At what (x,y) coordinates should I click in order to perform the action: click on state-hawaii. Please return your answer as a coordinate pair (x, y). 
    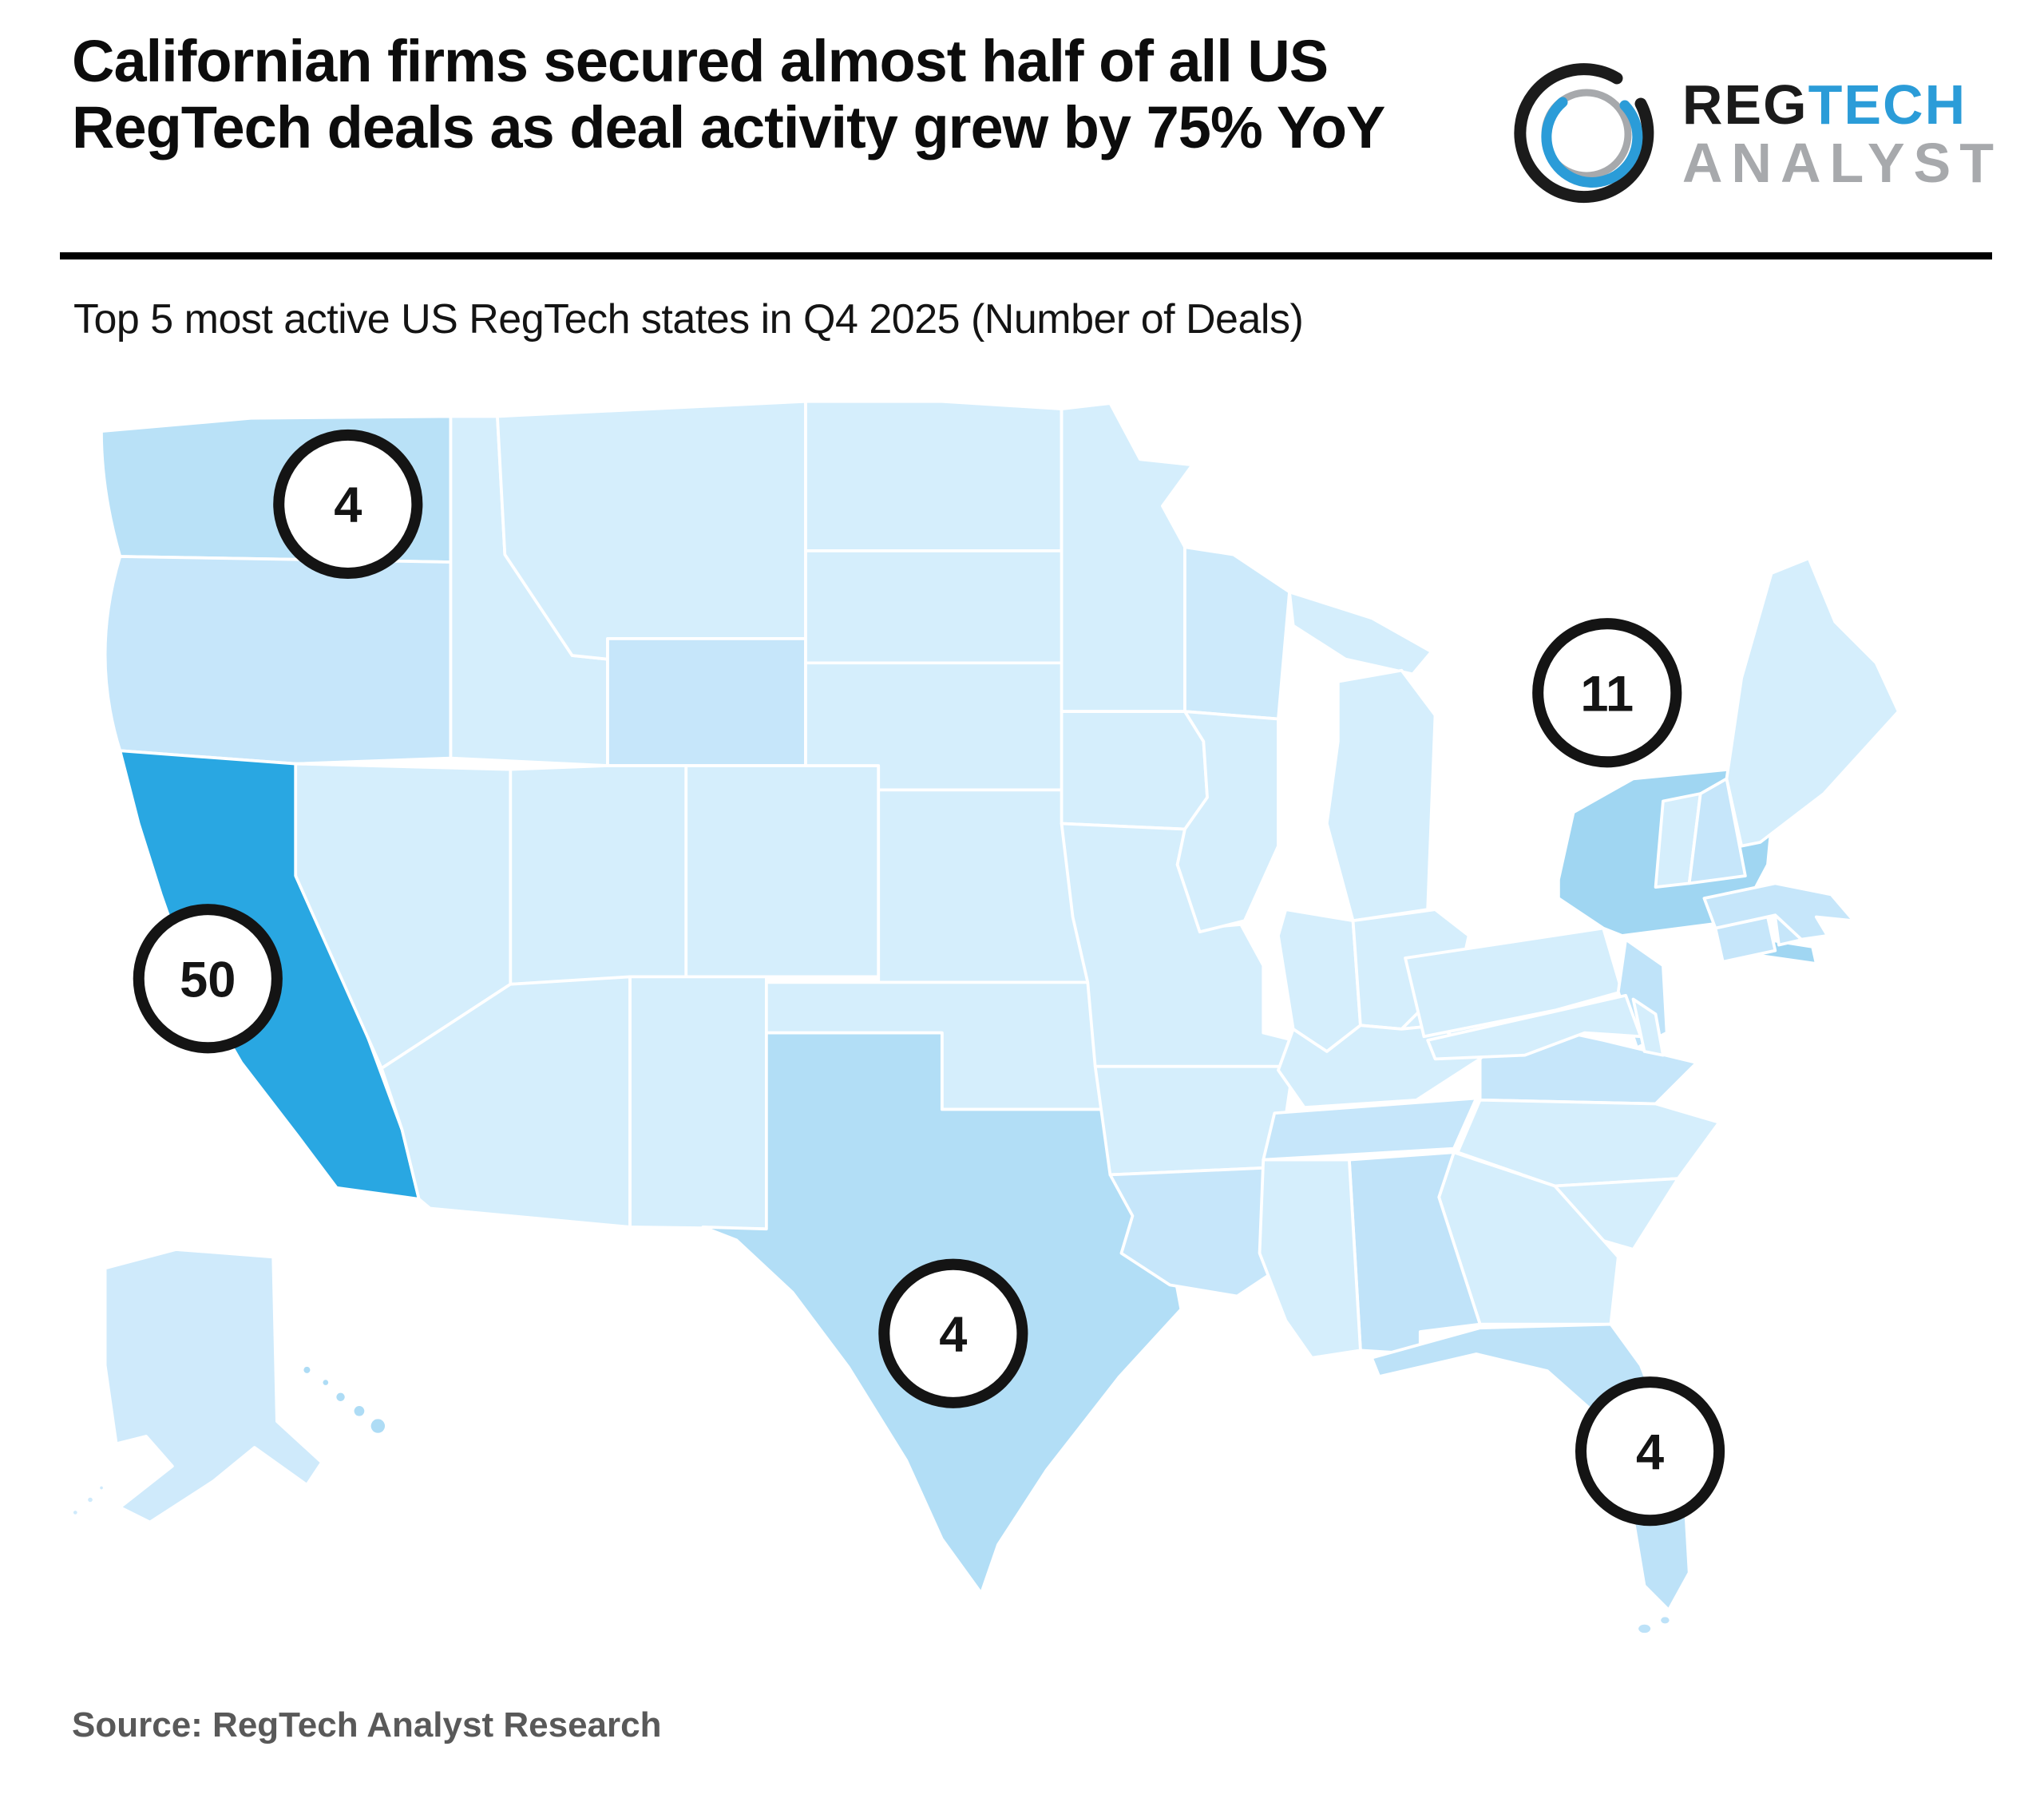
    Looking at the image, I should click on (344, 1400).